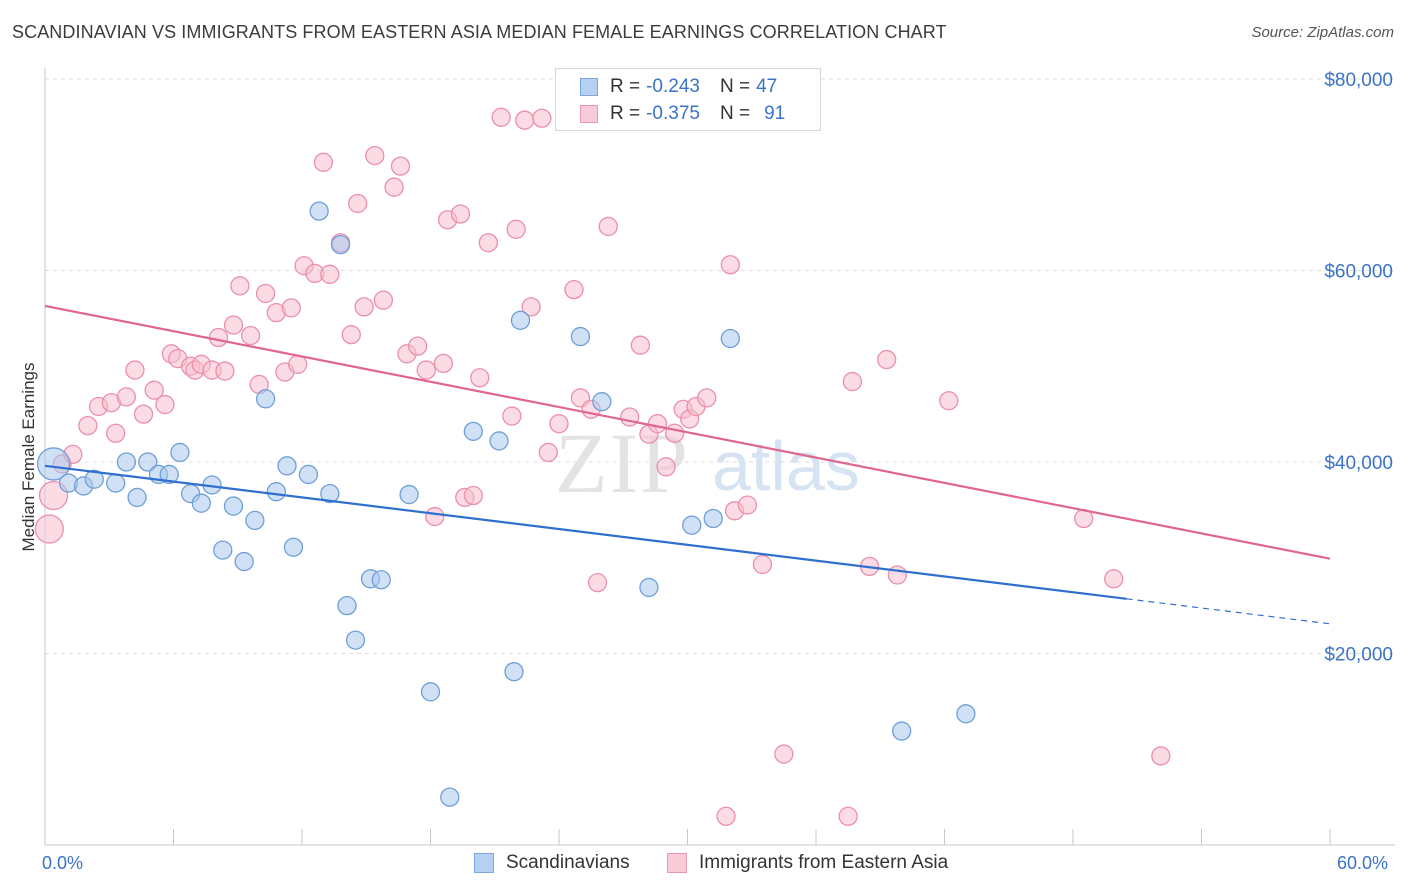  I want to click on bottom-legend-scandinavians: Scandinavians, so click(552, 863).